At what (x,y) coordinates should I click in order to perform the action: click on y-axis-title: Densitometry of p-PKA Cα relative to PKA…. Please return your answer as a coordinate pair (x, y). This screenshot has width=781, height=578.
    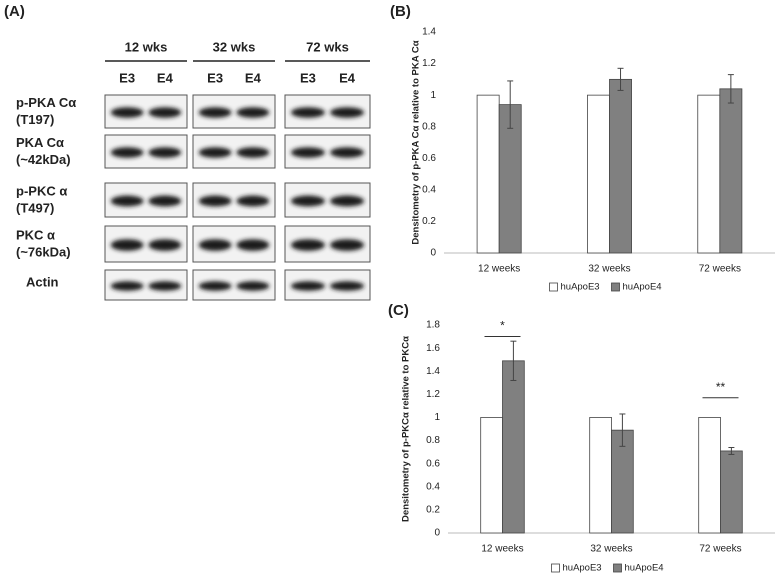
    Looking at the image, I should click on (416, 142).